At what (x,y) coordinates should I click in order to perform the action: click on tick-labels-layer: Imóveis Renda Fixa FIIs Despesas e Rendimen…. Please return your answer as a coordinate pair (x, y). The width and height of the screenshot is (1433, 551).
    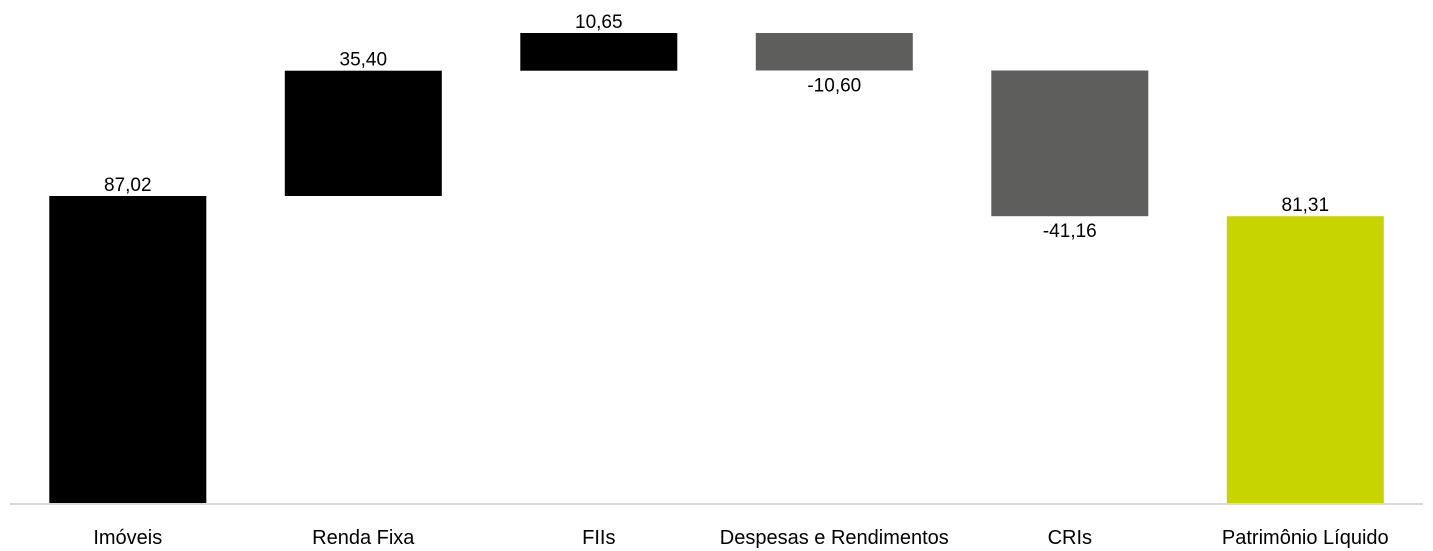
    Looking at the image, I should click on (740, 538).